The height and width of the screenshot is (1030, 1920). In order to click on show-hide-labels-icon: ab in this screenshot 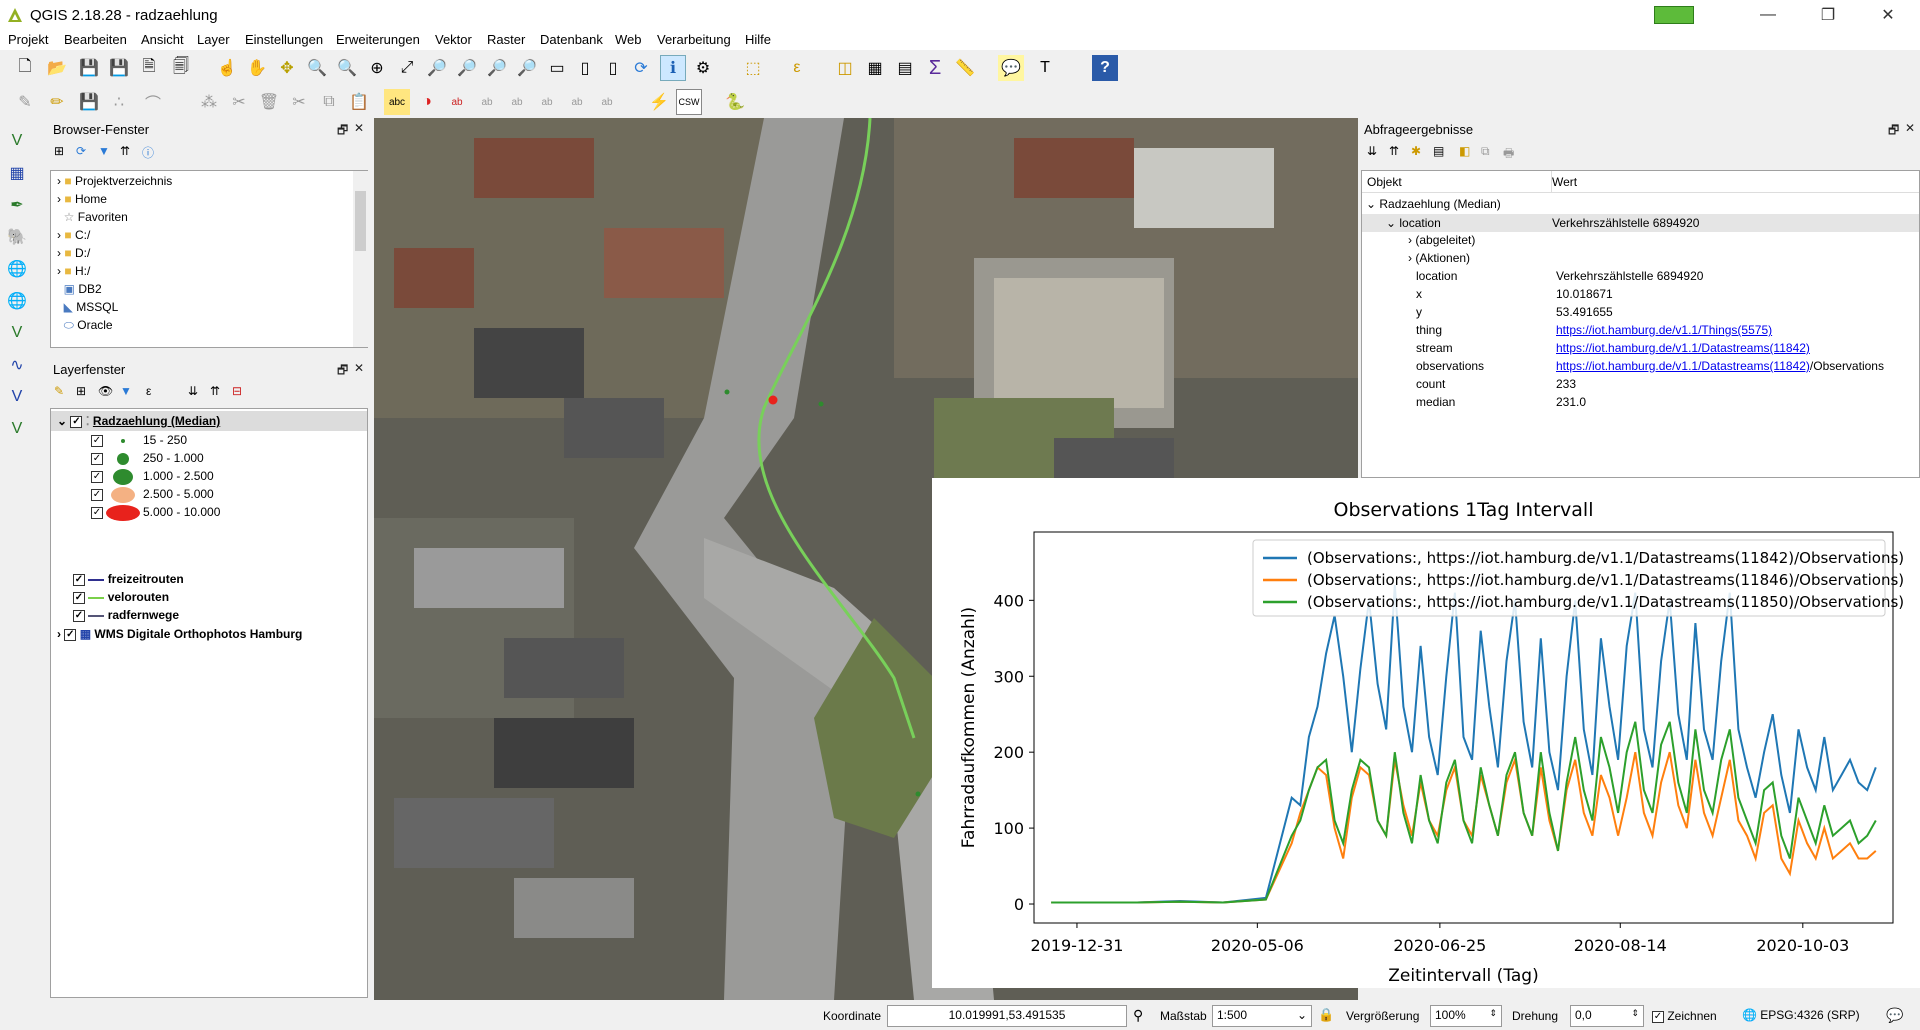, I will do `click(577, 102)`.